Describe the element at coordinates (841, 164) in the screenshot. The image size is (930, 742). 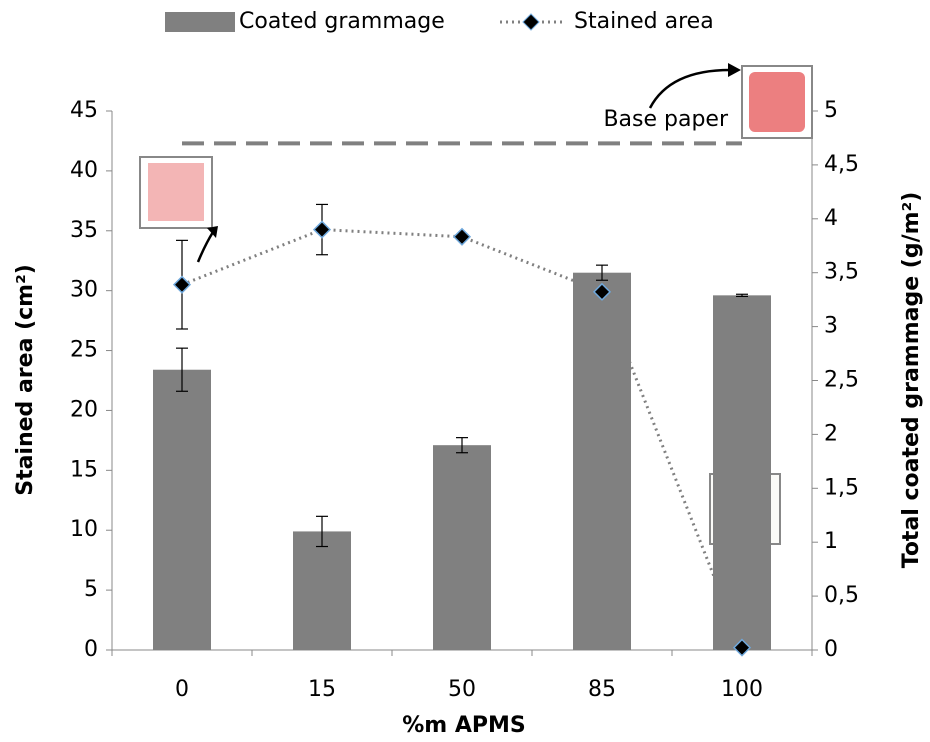
I see `y2-tick-label: 4,5` at that location.